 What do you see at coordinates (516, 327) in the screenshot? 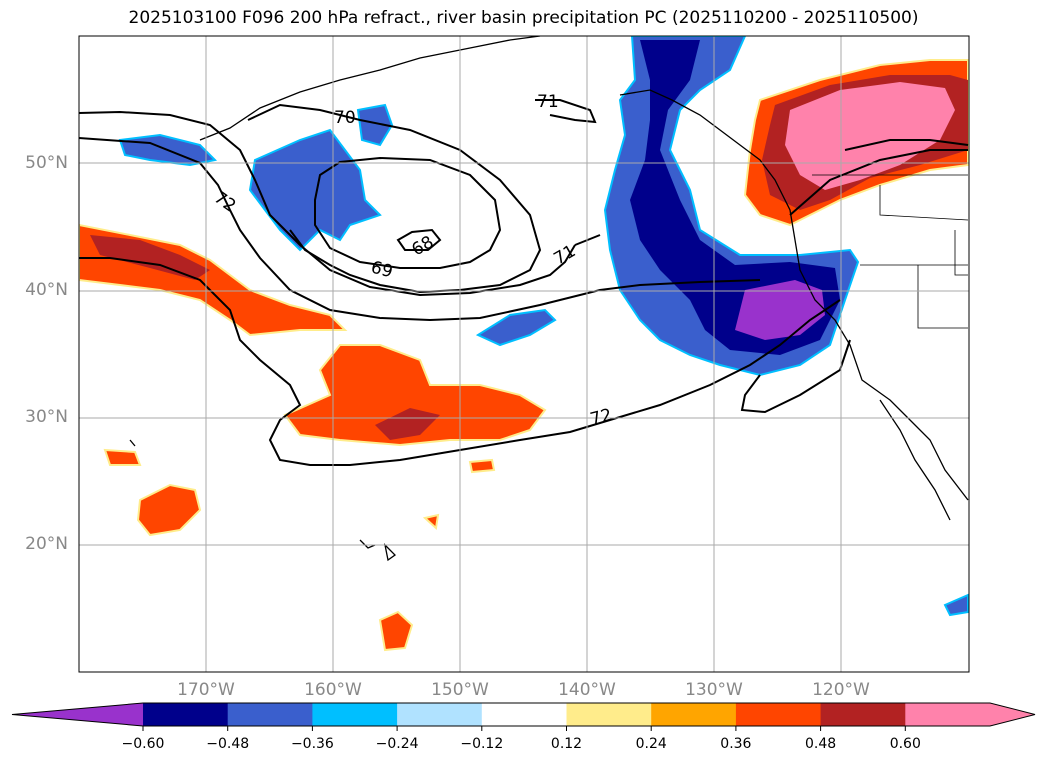
I see `negative-region-mid` at bounding box center [516, 327].